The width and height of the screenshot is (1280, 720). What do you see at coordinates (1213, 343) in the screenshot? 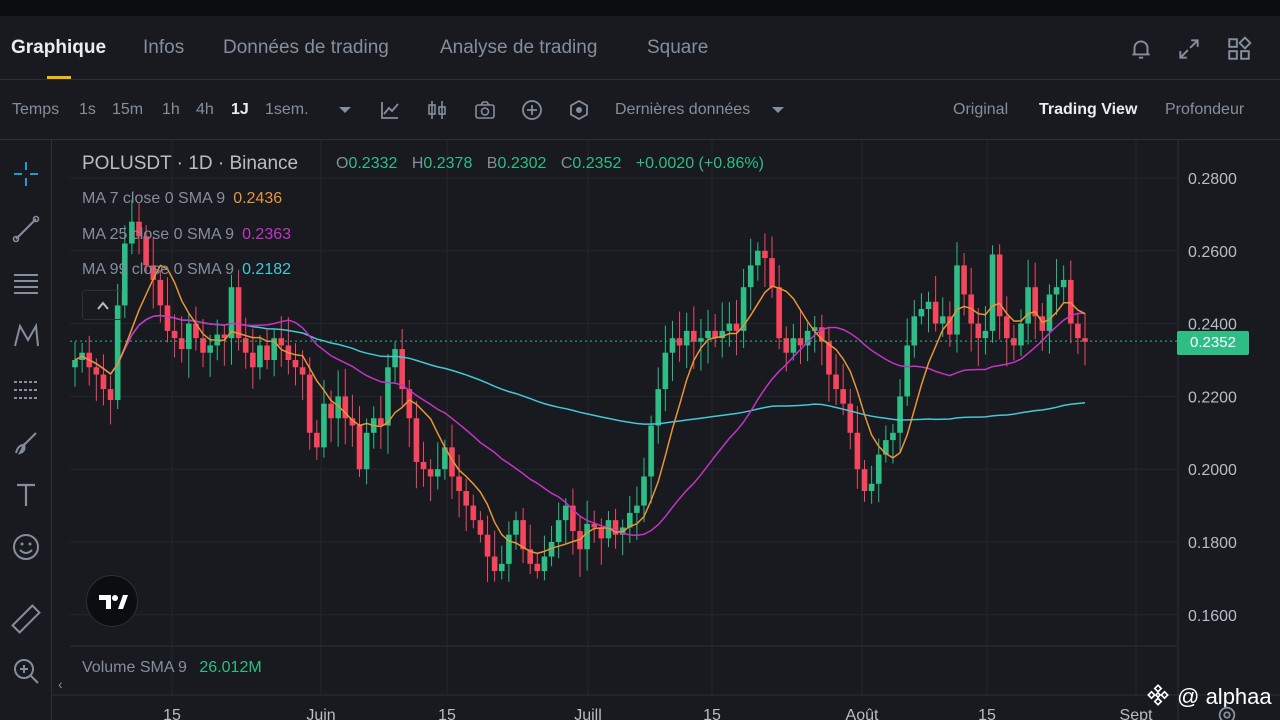
I see `last-price-tag: 0.2352` at bounding box center [1213, 343].